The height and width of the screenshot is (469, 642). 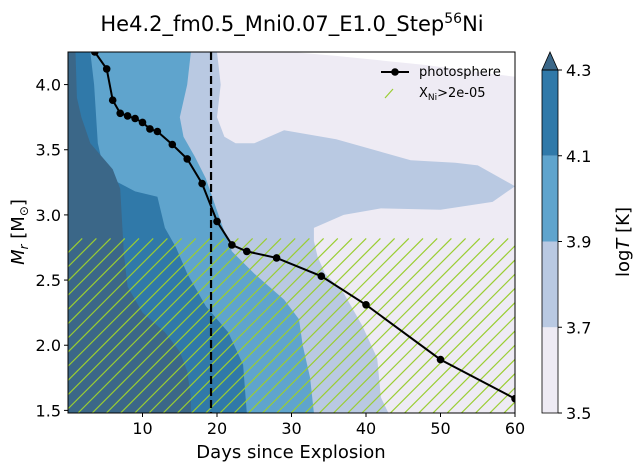 I want to click on colorbar-label-main: log, so click(x=623, y=263).